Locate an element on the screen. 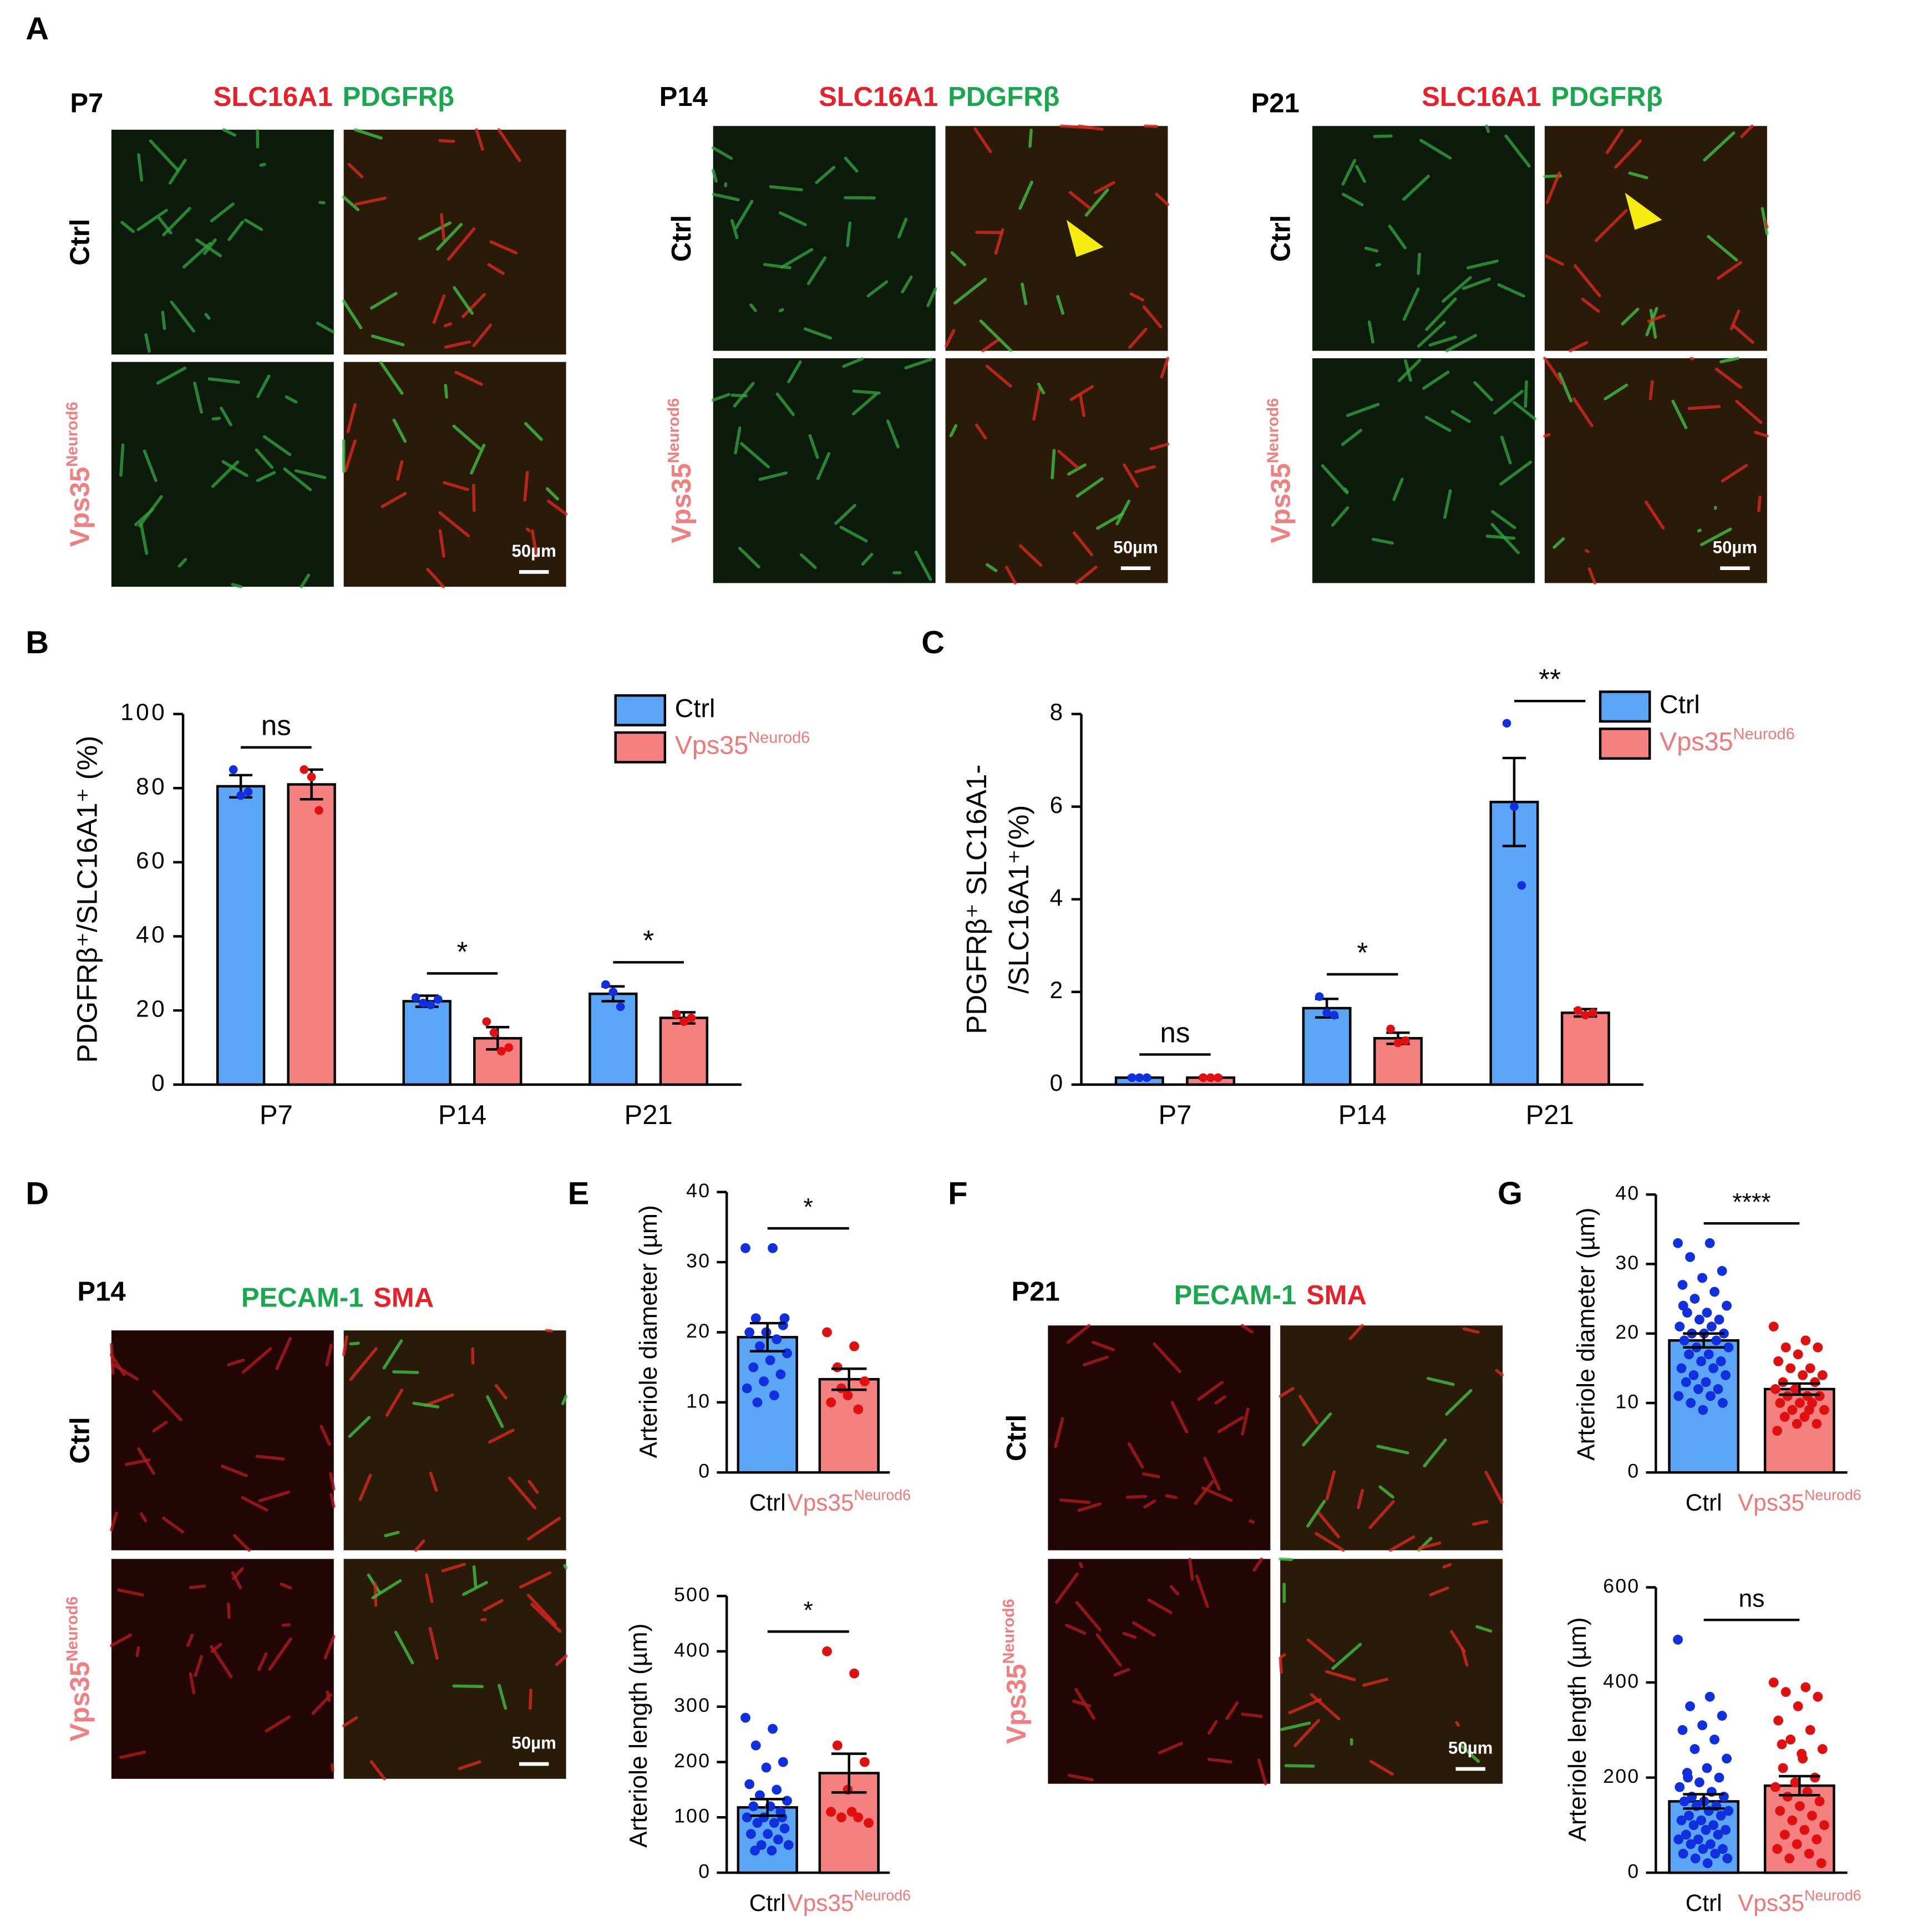 This screenshot has height=1932, width=1918. y-tick-label: 200 is located at coordinates (692, 1761).